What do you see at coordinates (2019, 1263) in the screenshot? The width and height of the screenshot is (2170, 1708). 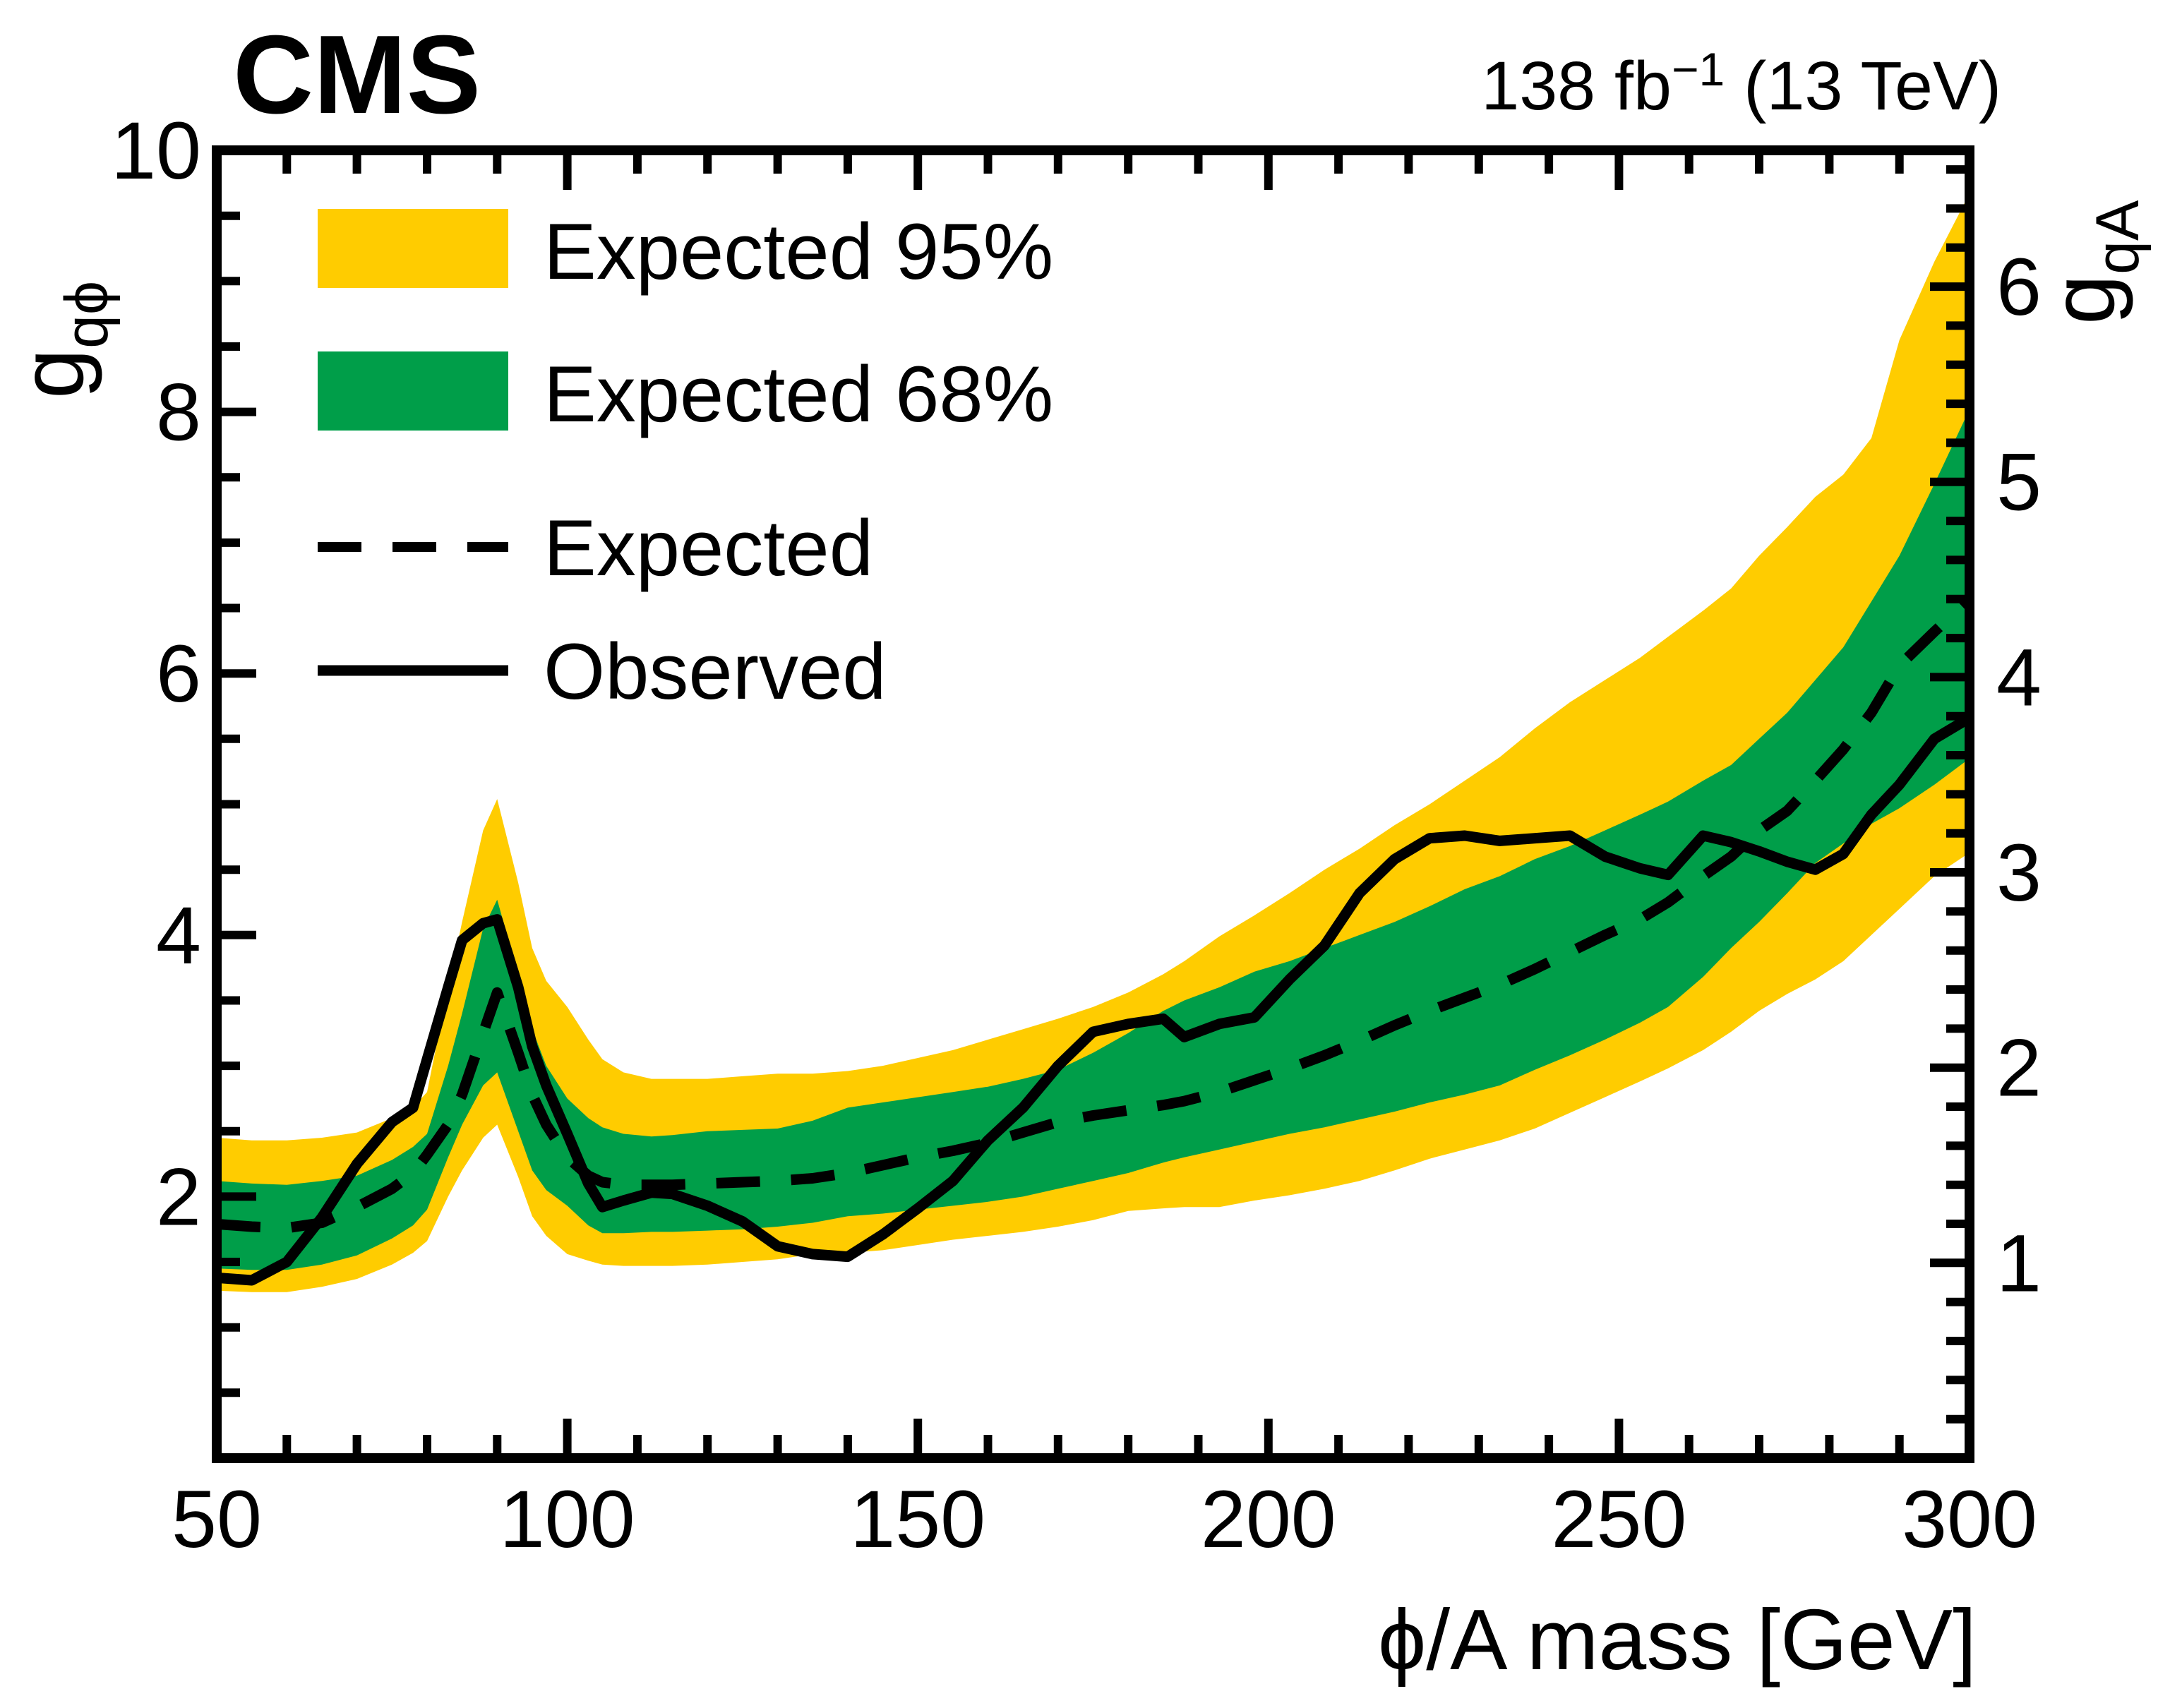 I see `y-right-tick-label-1: 1` at bounding box center [2019, 1263].